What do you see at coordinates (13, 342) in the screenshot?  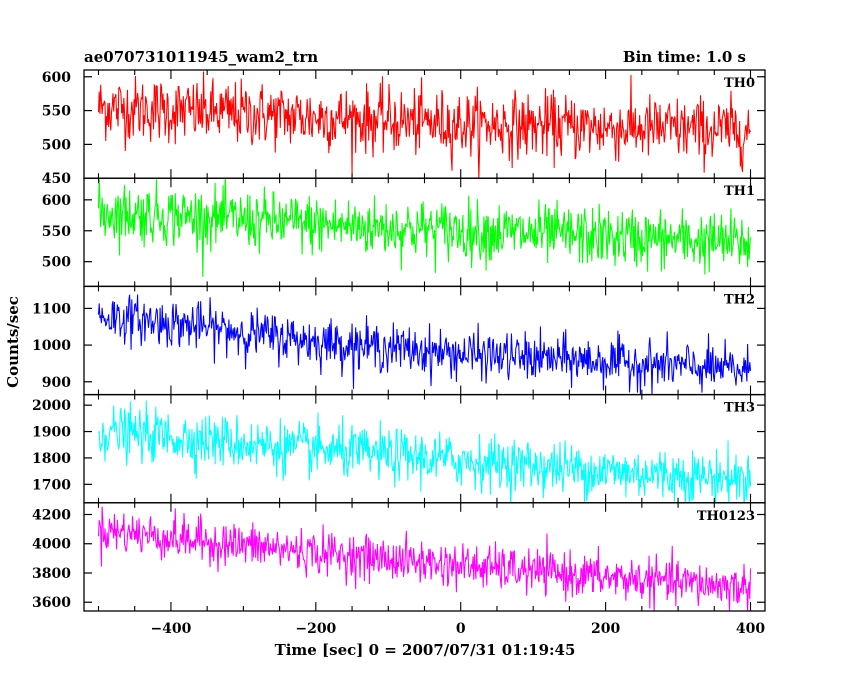 I see `y-axis-label: Counts/sec` at bounding box center [13, 342].